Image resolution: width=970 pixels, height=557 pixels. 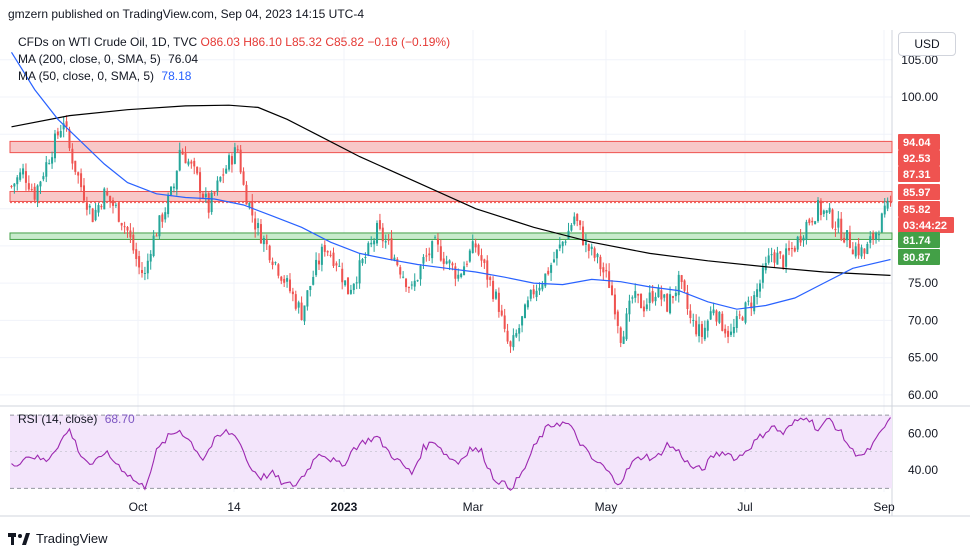 What do you see at coordinates (927, 44) in the screenshot?
I see `currency-button: USD` at bounding box center [927, 44].